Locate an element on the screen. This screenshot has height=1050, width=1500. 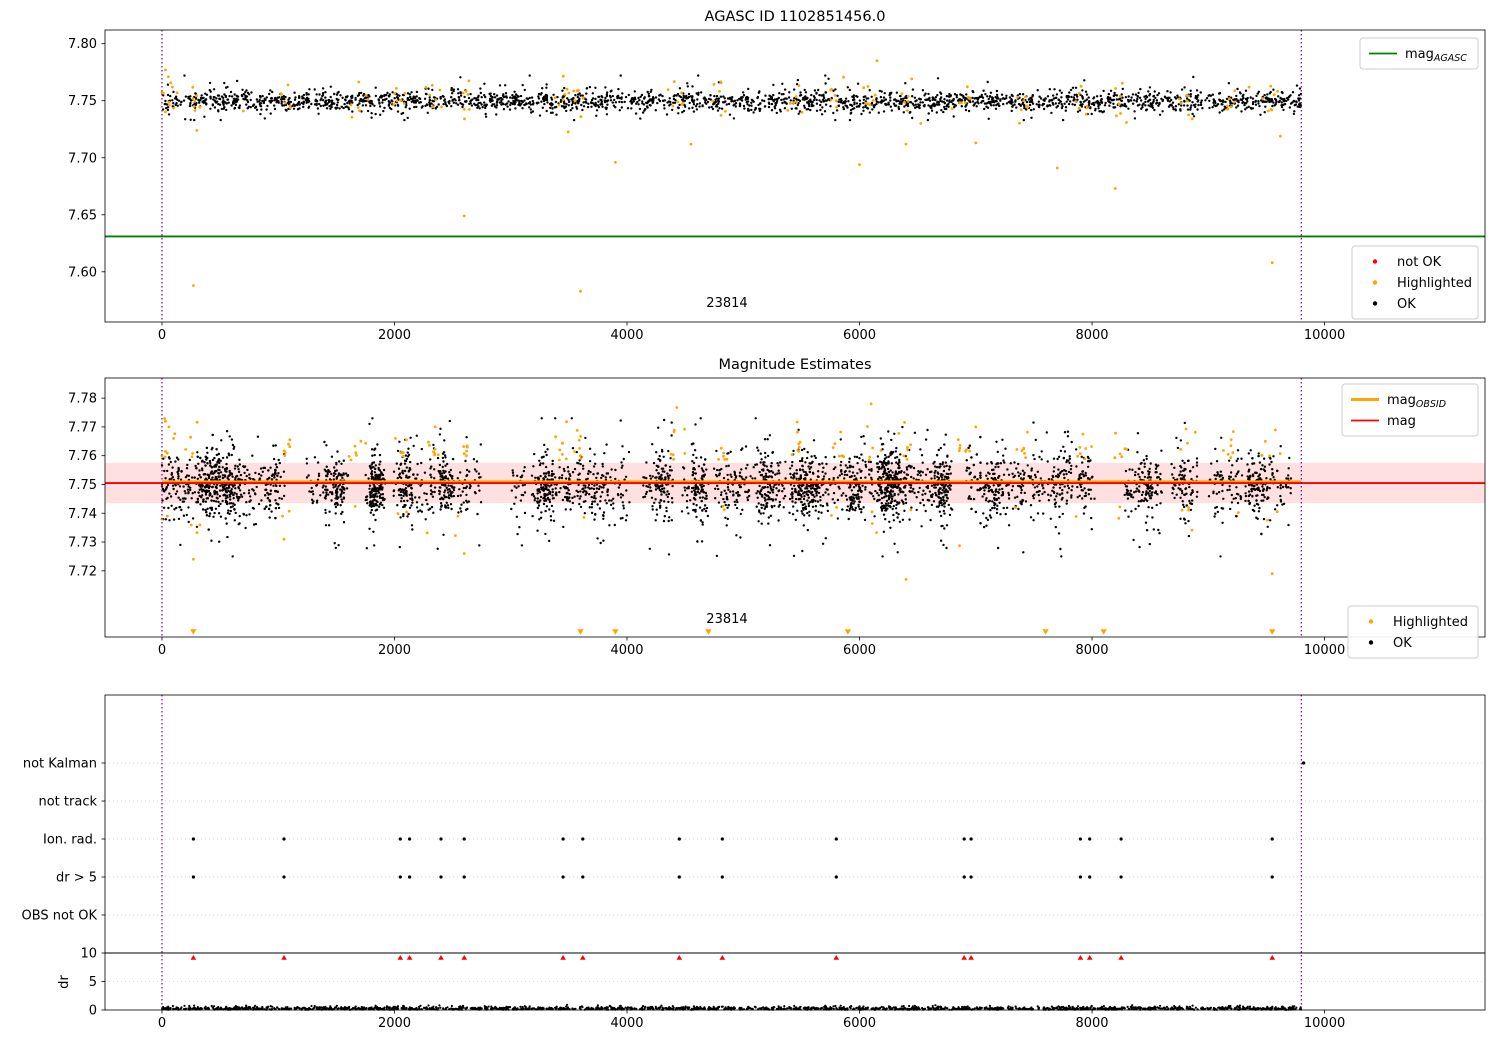
y-tick-label: 7.65 is located at coordinates (82, 215).